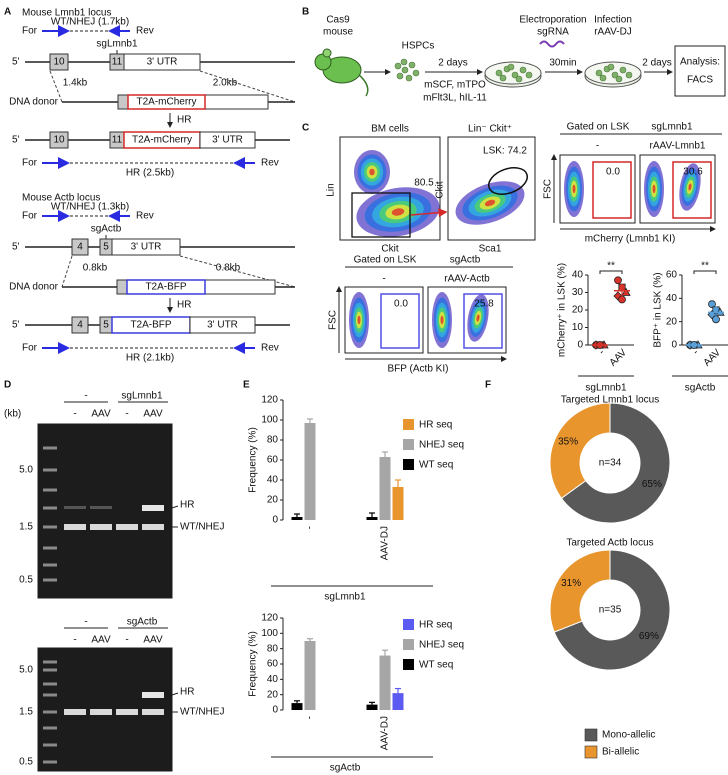  What do you see at coordinates (26, 470) in the screenshot?
I see `label: 5.0` at bounding box center [26, 470].